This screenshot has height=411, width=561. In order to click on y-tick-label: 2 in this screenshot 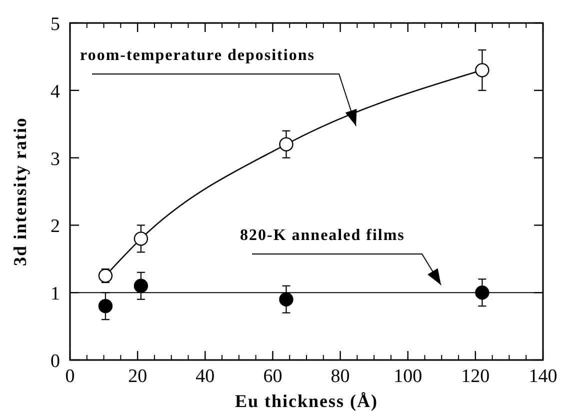, I will do `click(55, 227)`.